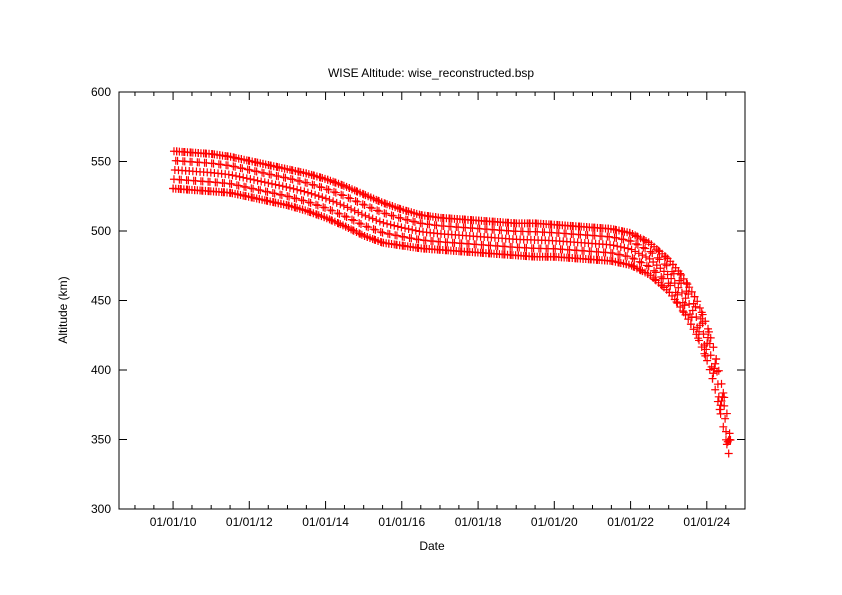 This screenshot has height=595, width=842. I want to click on x-tick-label: 01/01/10, so click(173, 522).